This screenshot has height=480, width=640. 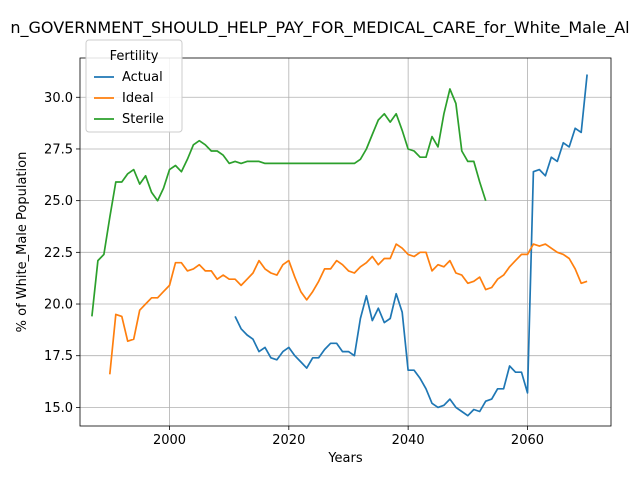 What do you see at coordinates (58, 201) in the screenshot?
I see `y-tick-label: 25.0` at bounding box center [58, 201].